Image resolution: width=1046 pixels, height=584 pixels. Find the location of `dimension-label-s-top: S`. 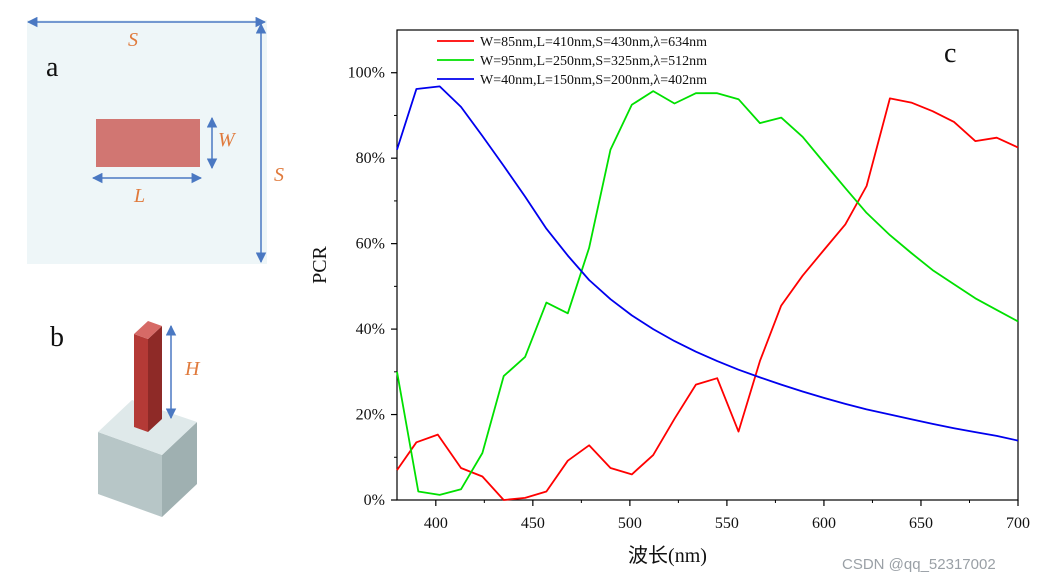

dimension-label-s-top: S is located at coordinates (133, 40).